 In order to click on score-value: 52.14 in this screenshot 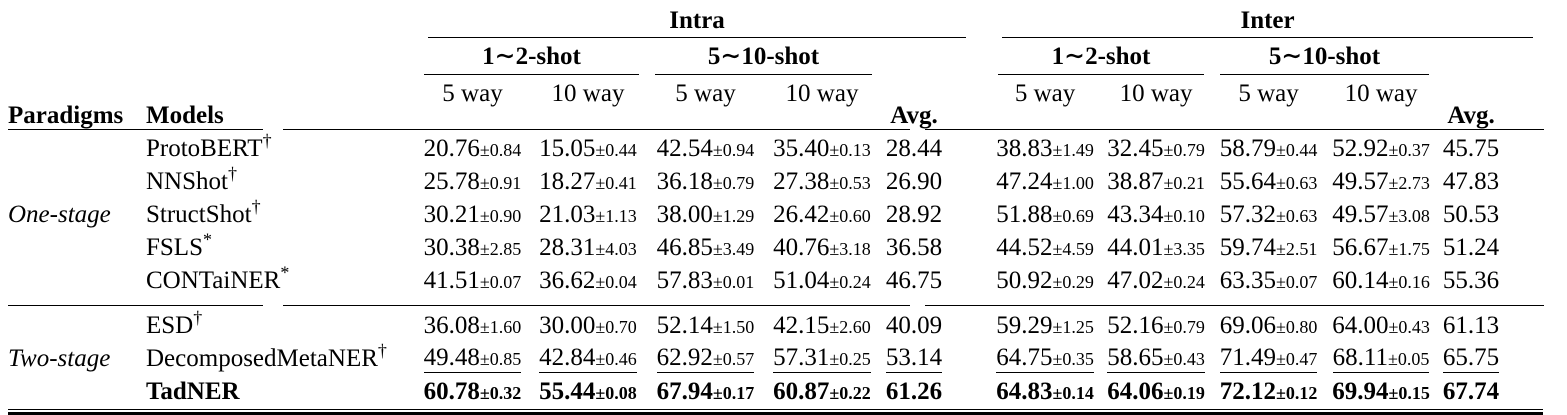, I will do `click(684, 325)`.